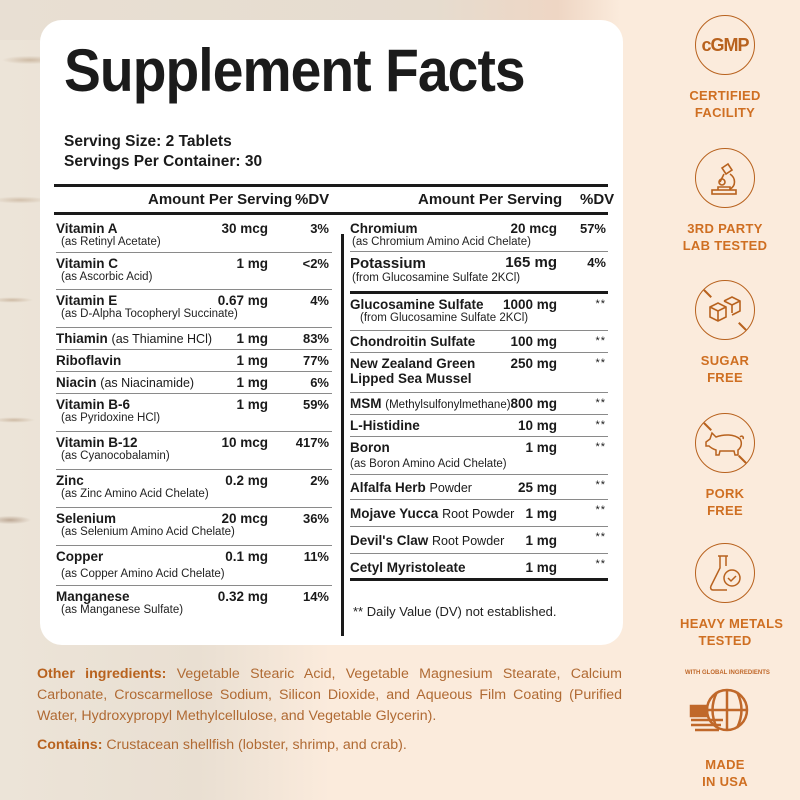 The image size is (800, 800). What do you see at coordinates (111, 242) in the screenshot?
I see `nutrient-source: (as Retinyl Acetate)` at bounding box center [111, 242].